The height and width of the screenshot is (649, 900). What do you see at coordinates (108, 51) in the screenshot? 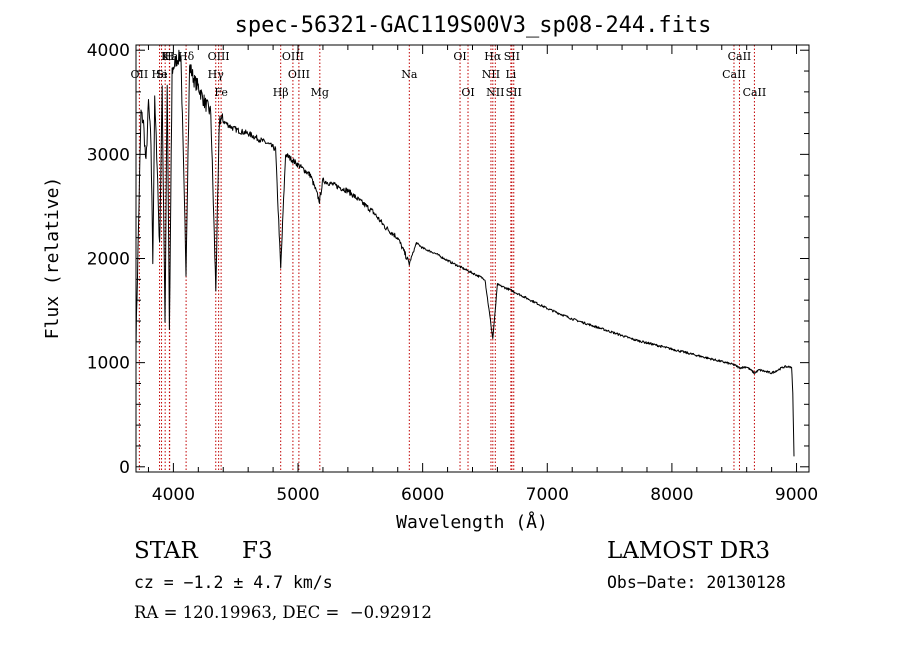
I see `y-tick-label-4000: 4000` at bounding box center [108, 51].